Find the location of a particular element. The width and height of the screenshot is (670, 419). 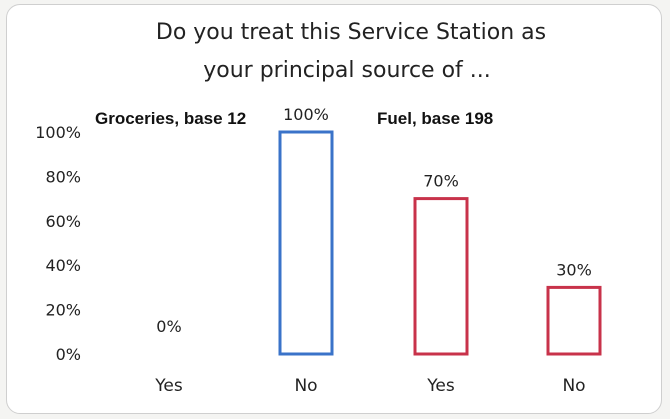

group-label-fuel: Fuel, base 198 is located at coordinates (435, 118).